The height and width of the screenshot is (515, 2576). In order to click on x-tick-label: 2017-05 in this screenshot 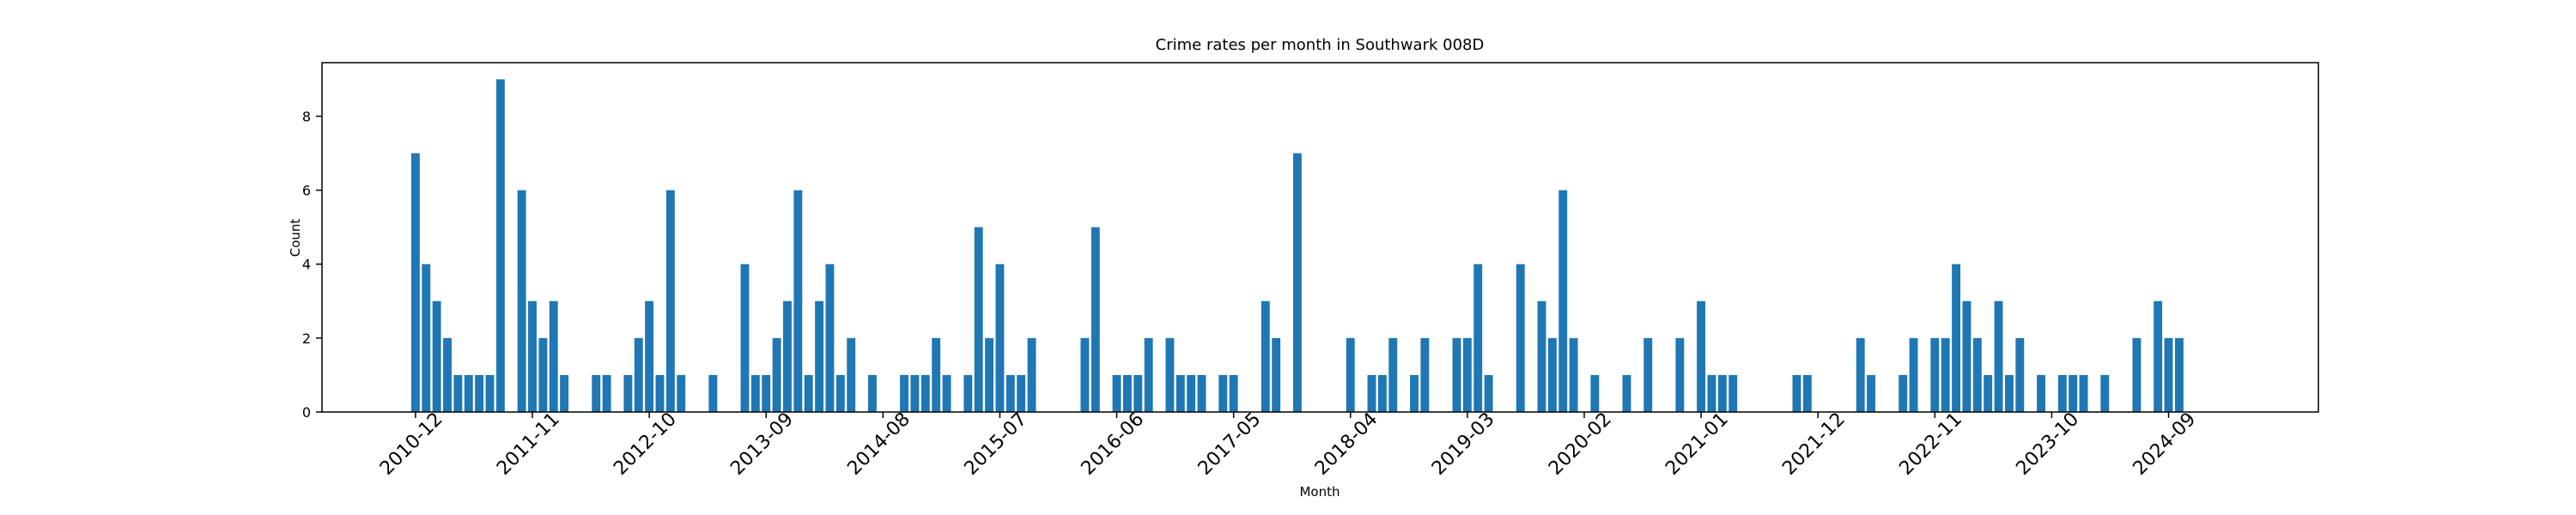, I will do `click(1230, 444)`.